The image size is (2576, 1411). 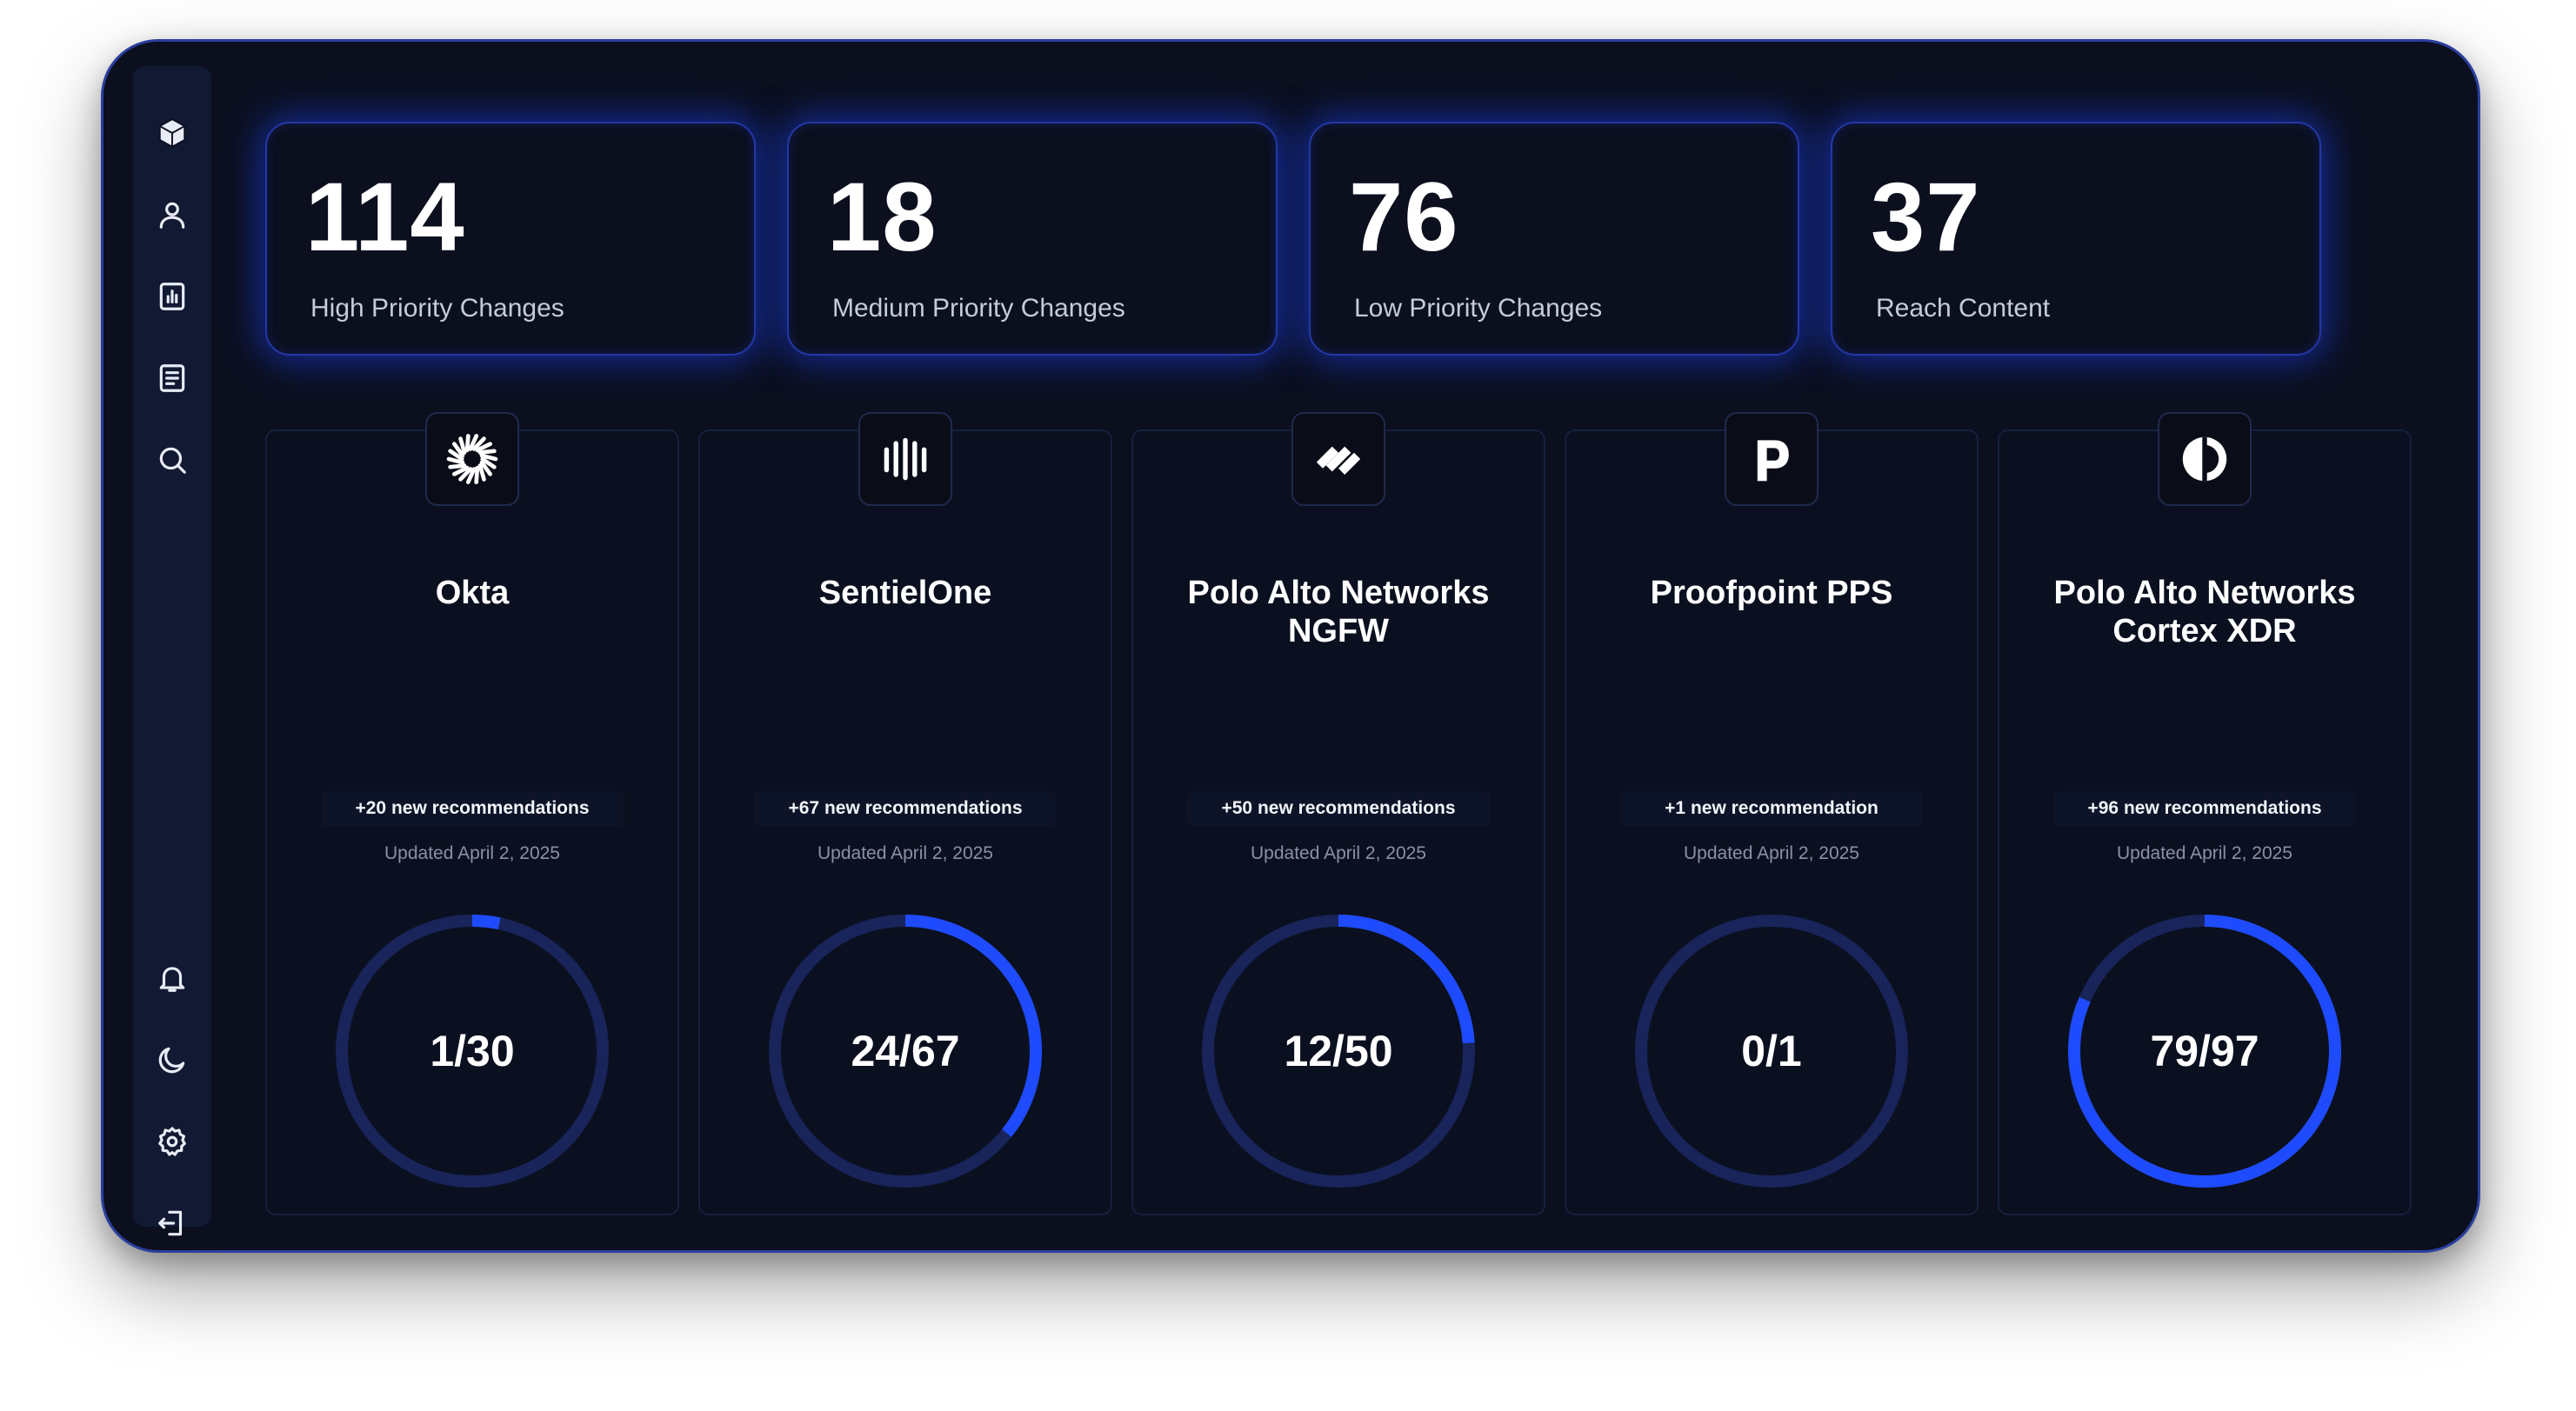 I want to click on stat-high-priority: 114 High Priority Changes, so click(x=510, y=239).